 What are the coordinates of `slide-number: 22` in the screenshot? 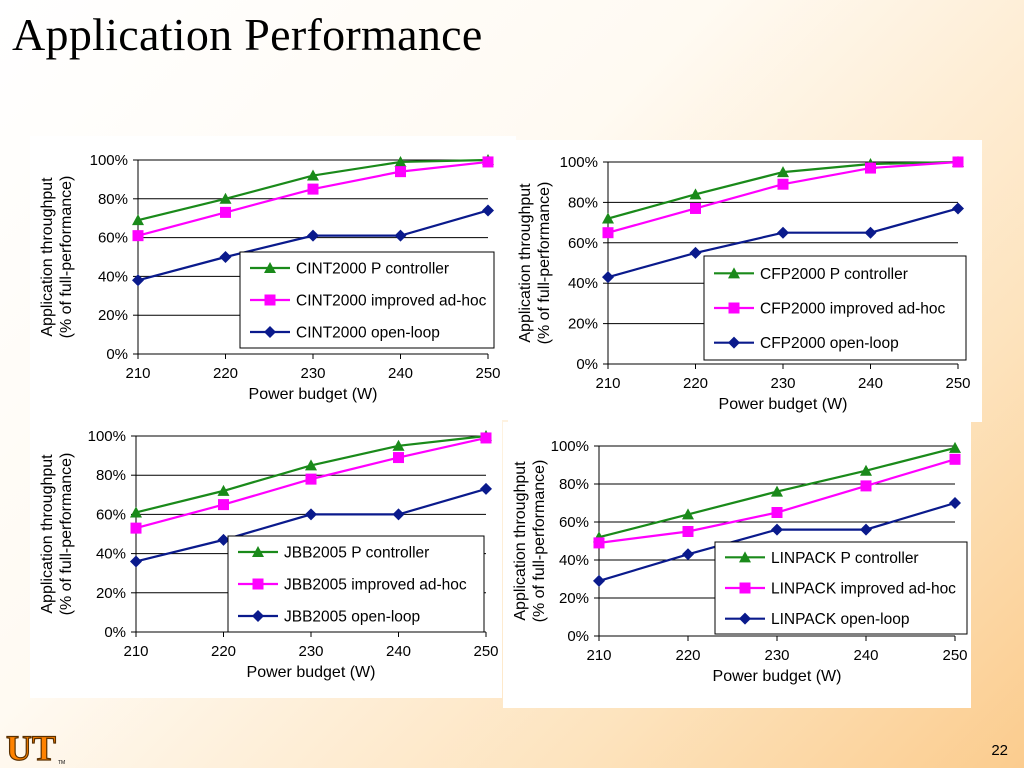 It's located at (999, 750).